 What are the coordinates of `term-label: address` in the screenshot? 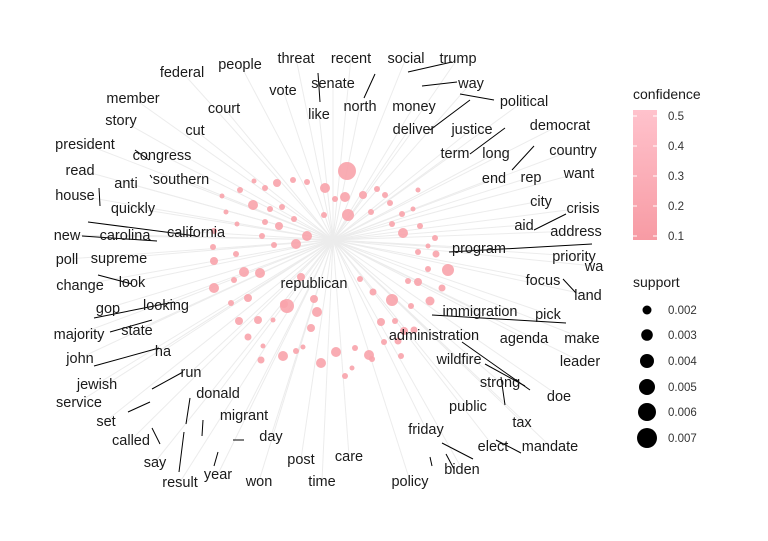 It's located at (576, 232).